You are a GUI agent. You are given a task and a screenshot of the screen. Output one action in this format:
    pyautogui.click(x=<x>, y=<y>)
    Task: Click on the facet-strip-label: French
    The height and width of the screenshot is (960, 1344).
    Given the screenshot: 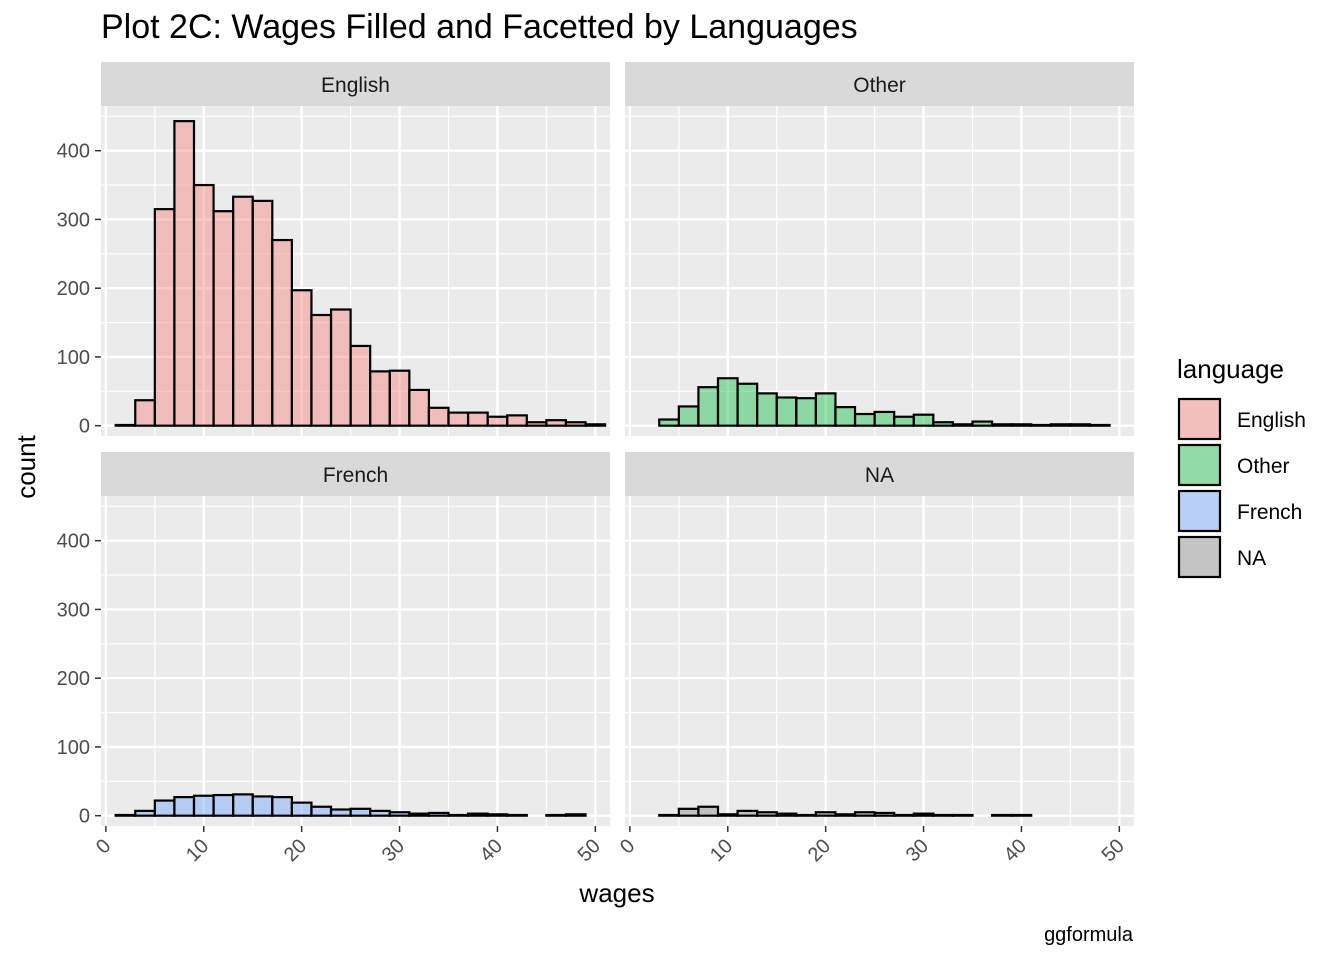 What is the action you would take?
    pyautogui.click(x=355, y=475)
    